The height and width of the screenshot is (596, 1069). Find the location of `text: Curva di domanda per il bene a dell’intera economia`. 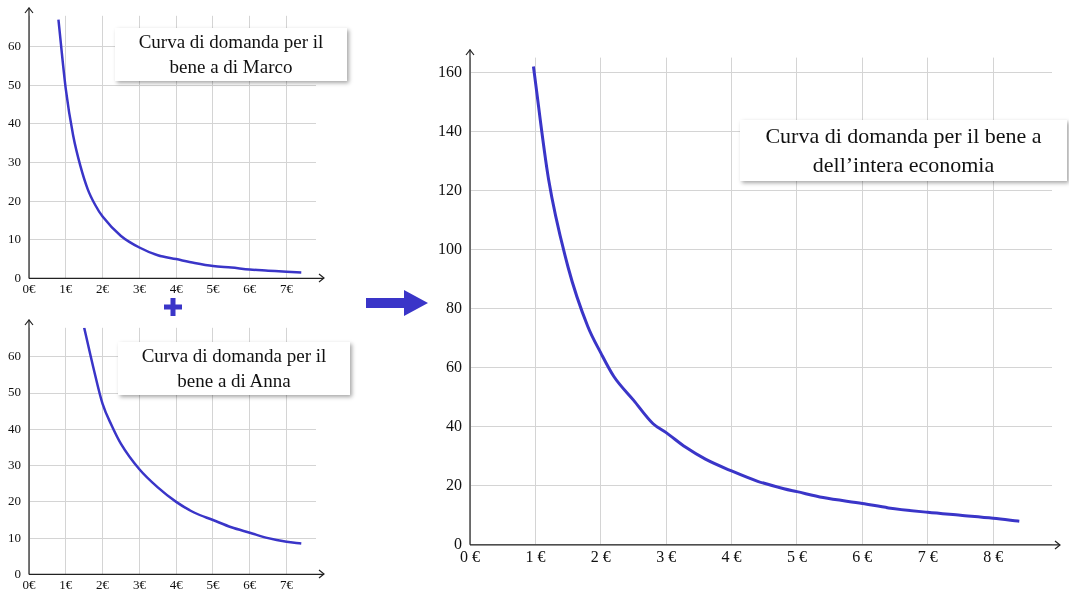

text: Curva di domanda per il bene a dell’intera economia is located at coordinates (903, 151).